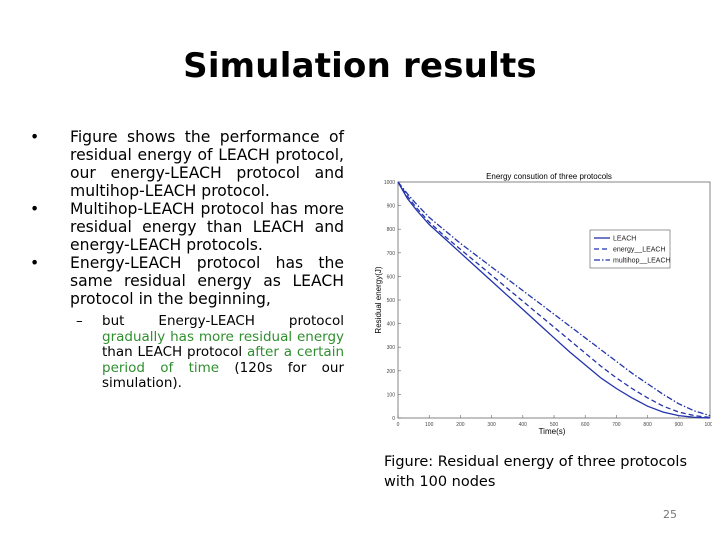  Describe the element at coordinates (223, 375) in the screenshot. I see `sub-bullet-text: (120s for our simulation).` at that location.